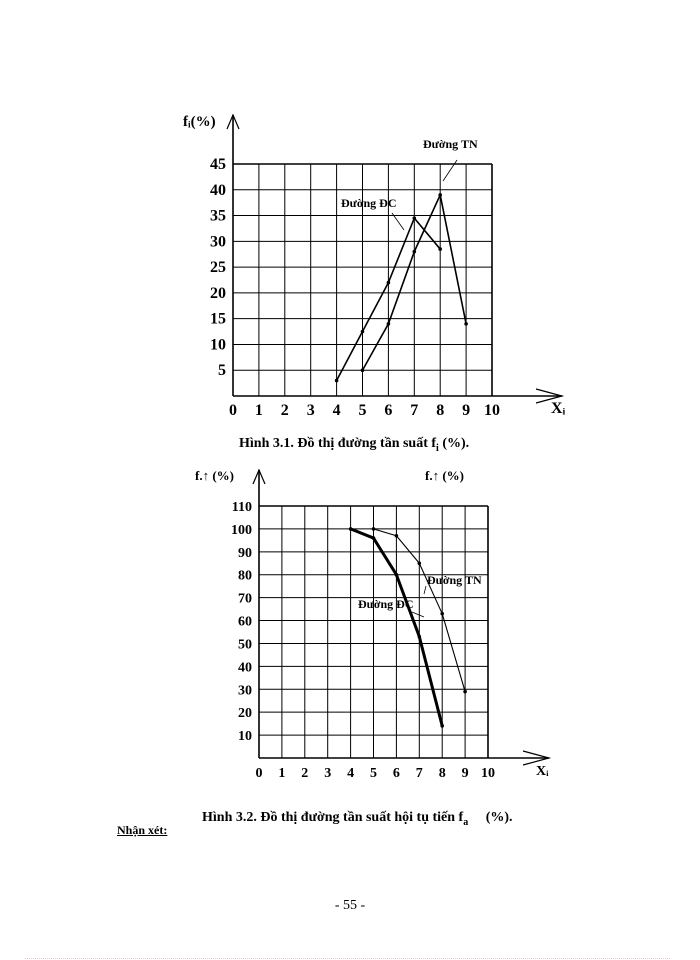  What do you see at coordinates (444, 475) in the screenshot?
I see `y-axis-label-secondary: f.↑ (%)` at bounding box center [444, 475].